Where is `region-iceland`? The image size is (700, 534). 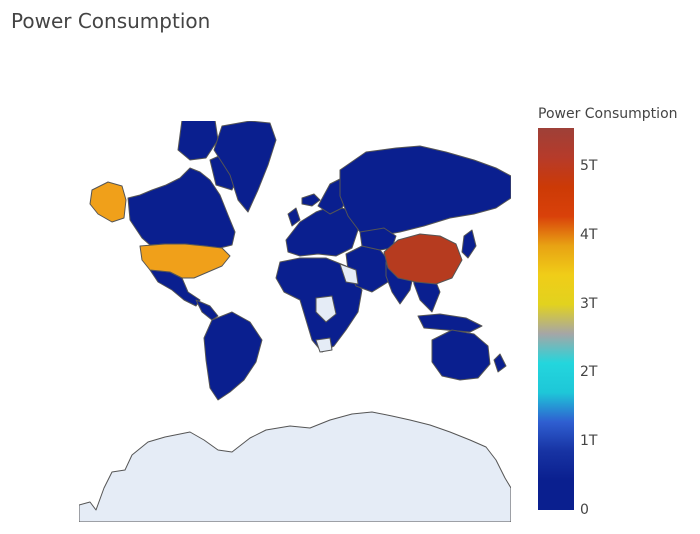 region-iceland is located at coordinates (311, 200).